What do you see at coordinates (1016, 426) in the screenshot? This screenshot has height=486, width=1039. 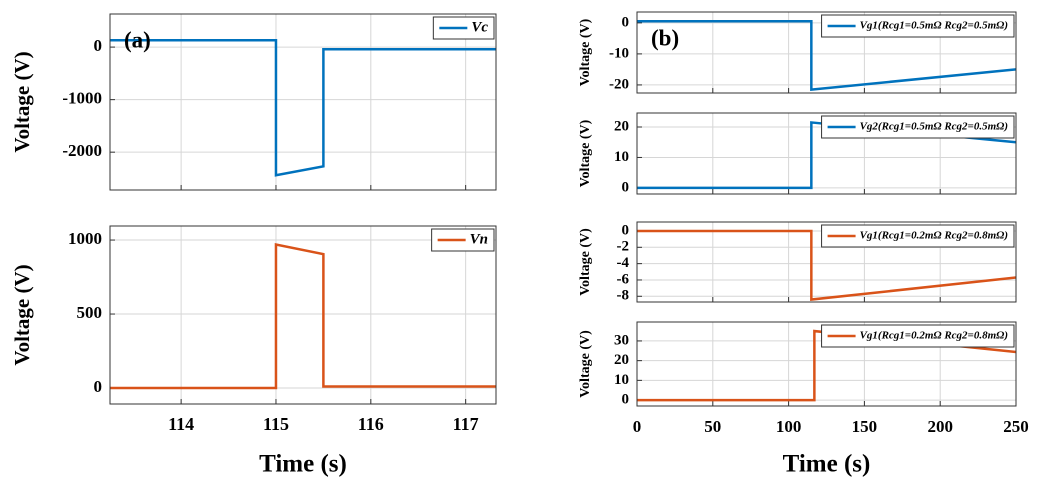 I see `x-tick-label: 250` at bounding box center [1016, 426].